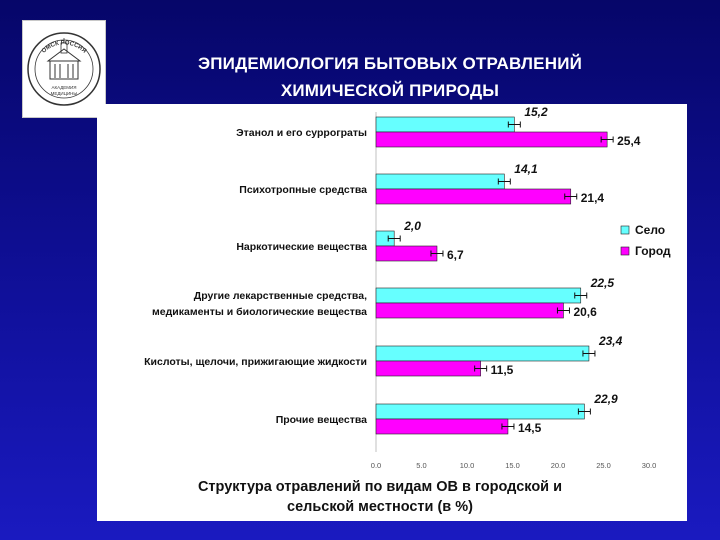 This screenshot has width=720, height=540. I want to click on academy-logo: ОМСК РОССИЯ АКАДЕМИЯ МЕДИЦИНЫ, so click(64, 69).